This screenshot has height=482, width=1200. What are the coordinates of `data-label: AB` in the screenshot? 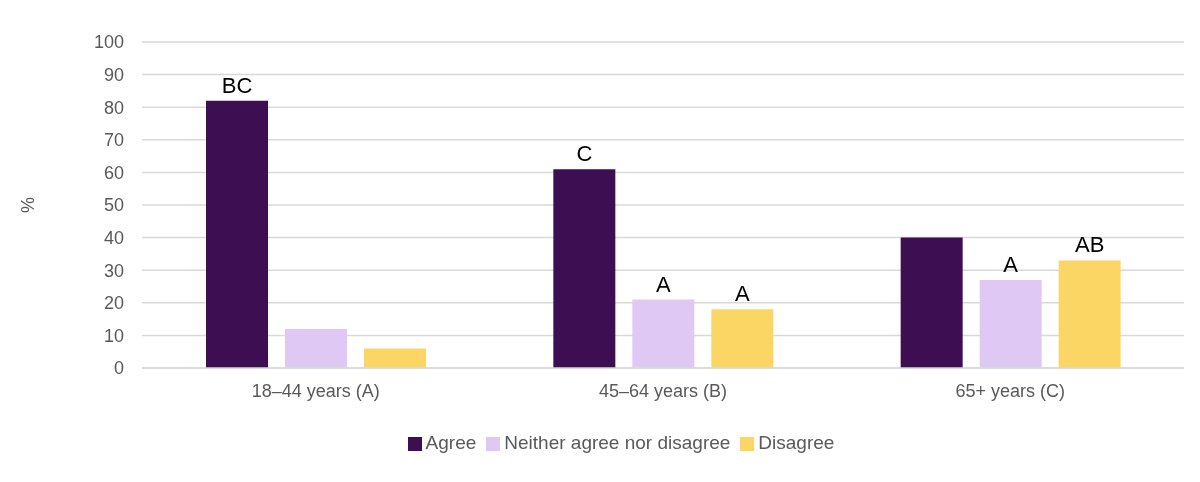 It's located at (1089, 245).